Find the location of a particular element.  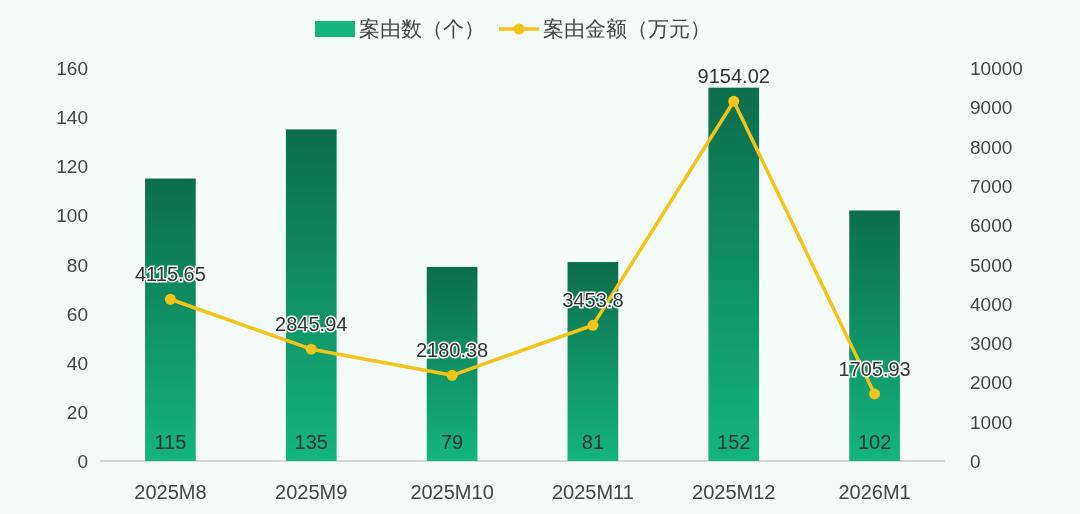

y2-tick-label: 3000 is located at coordinates (991, 344).